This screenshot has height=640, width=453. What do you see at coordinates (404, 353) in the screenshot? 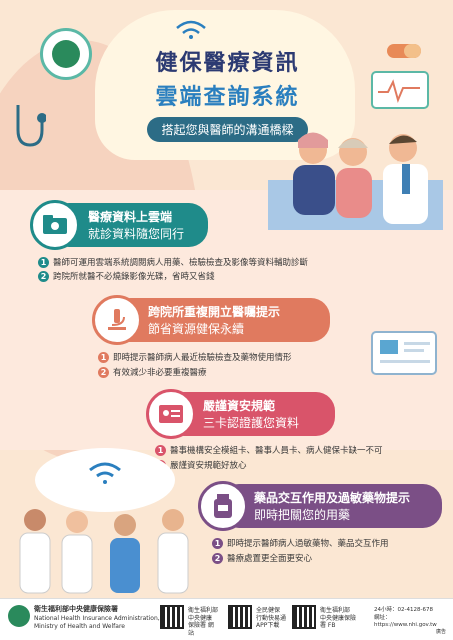
I see `monitor-chart-icon` at bounding box center [404, 353].